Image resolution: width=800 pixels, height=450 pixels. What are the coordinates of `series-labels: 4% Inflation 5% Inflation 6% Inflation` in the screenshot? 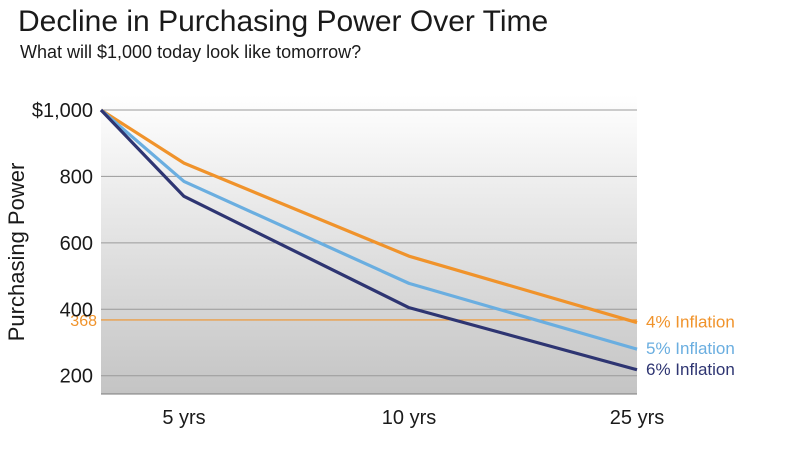 It's located at (690, 346).